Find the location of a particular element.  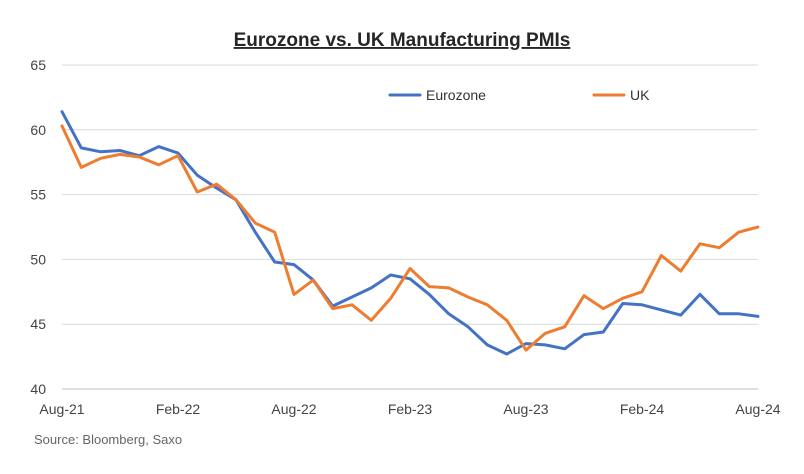

y-tick-label: 45 is located at coordinates (38, 324).